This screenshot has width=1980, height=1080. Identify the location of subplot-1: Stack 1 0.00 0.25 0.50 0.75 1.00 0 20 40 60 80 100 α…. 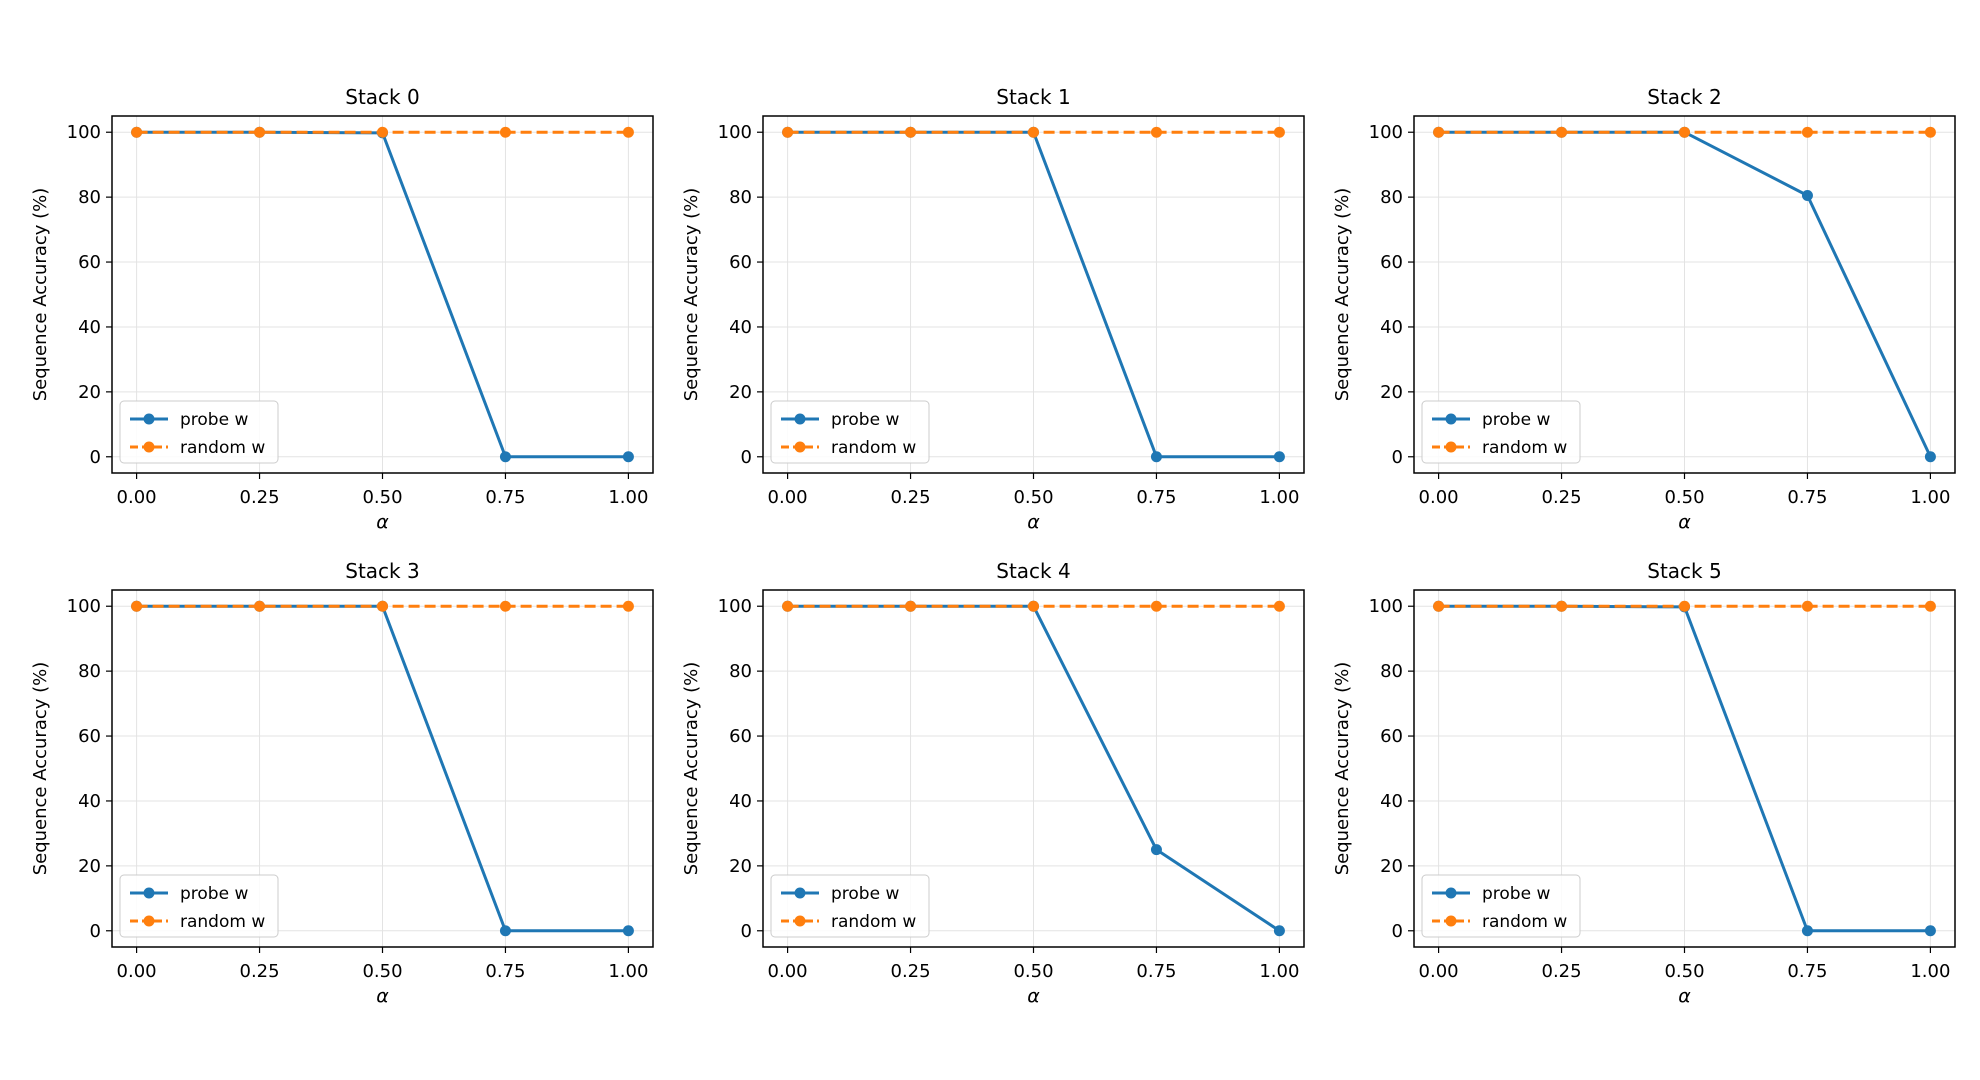
(993, 309).